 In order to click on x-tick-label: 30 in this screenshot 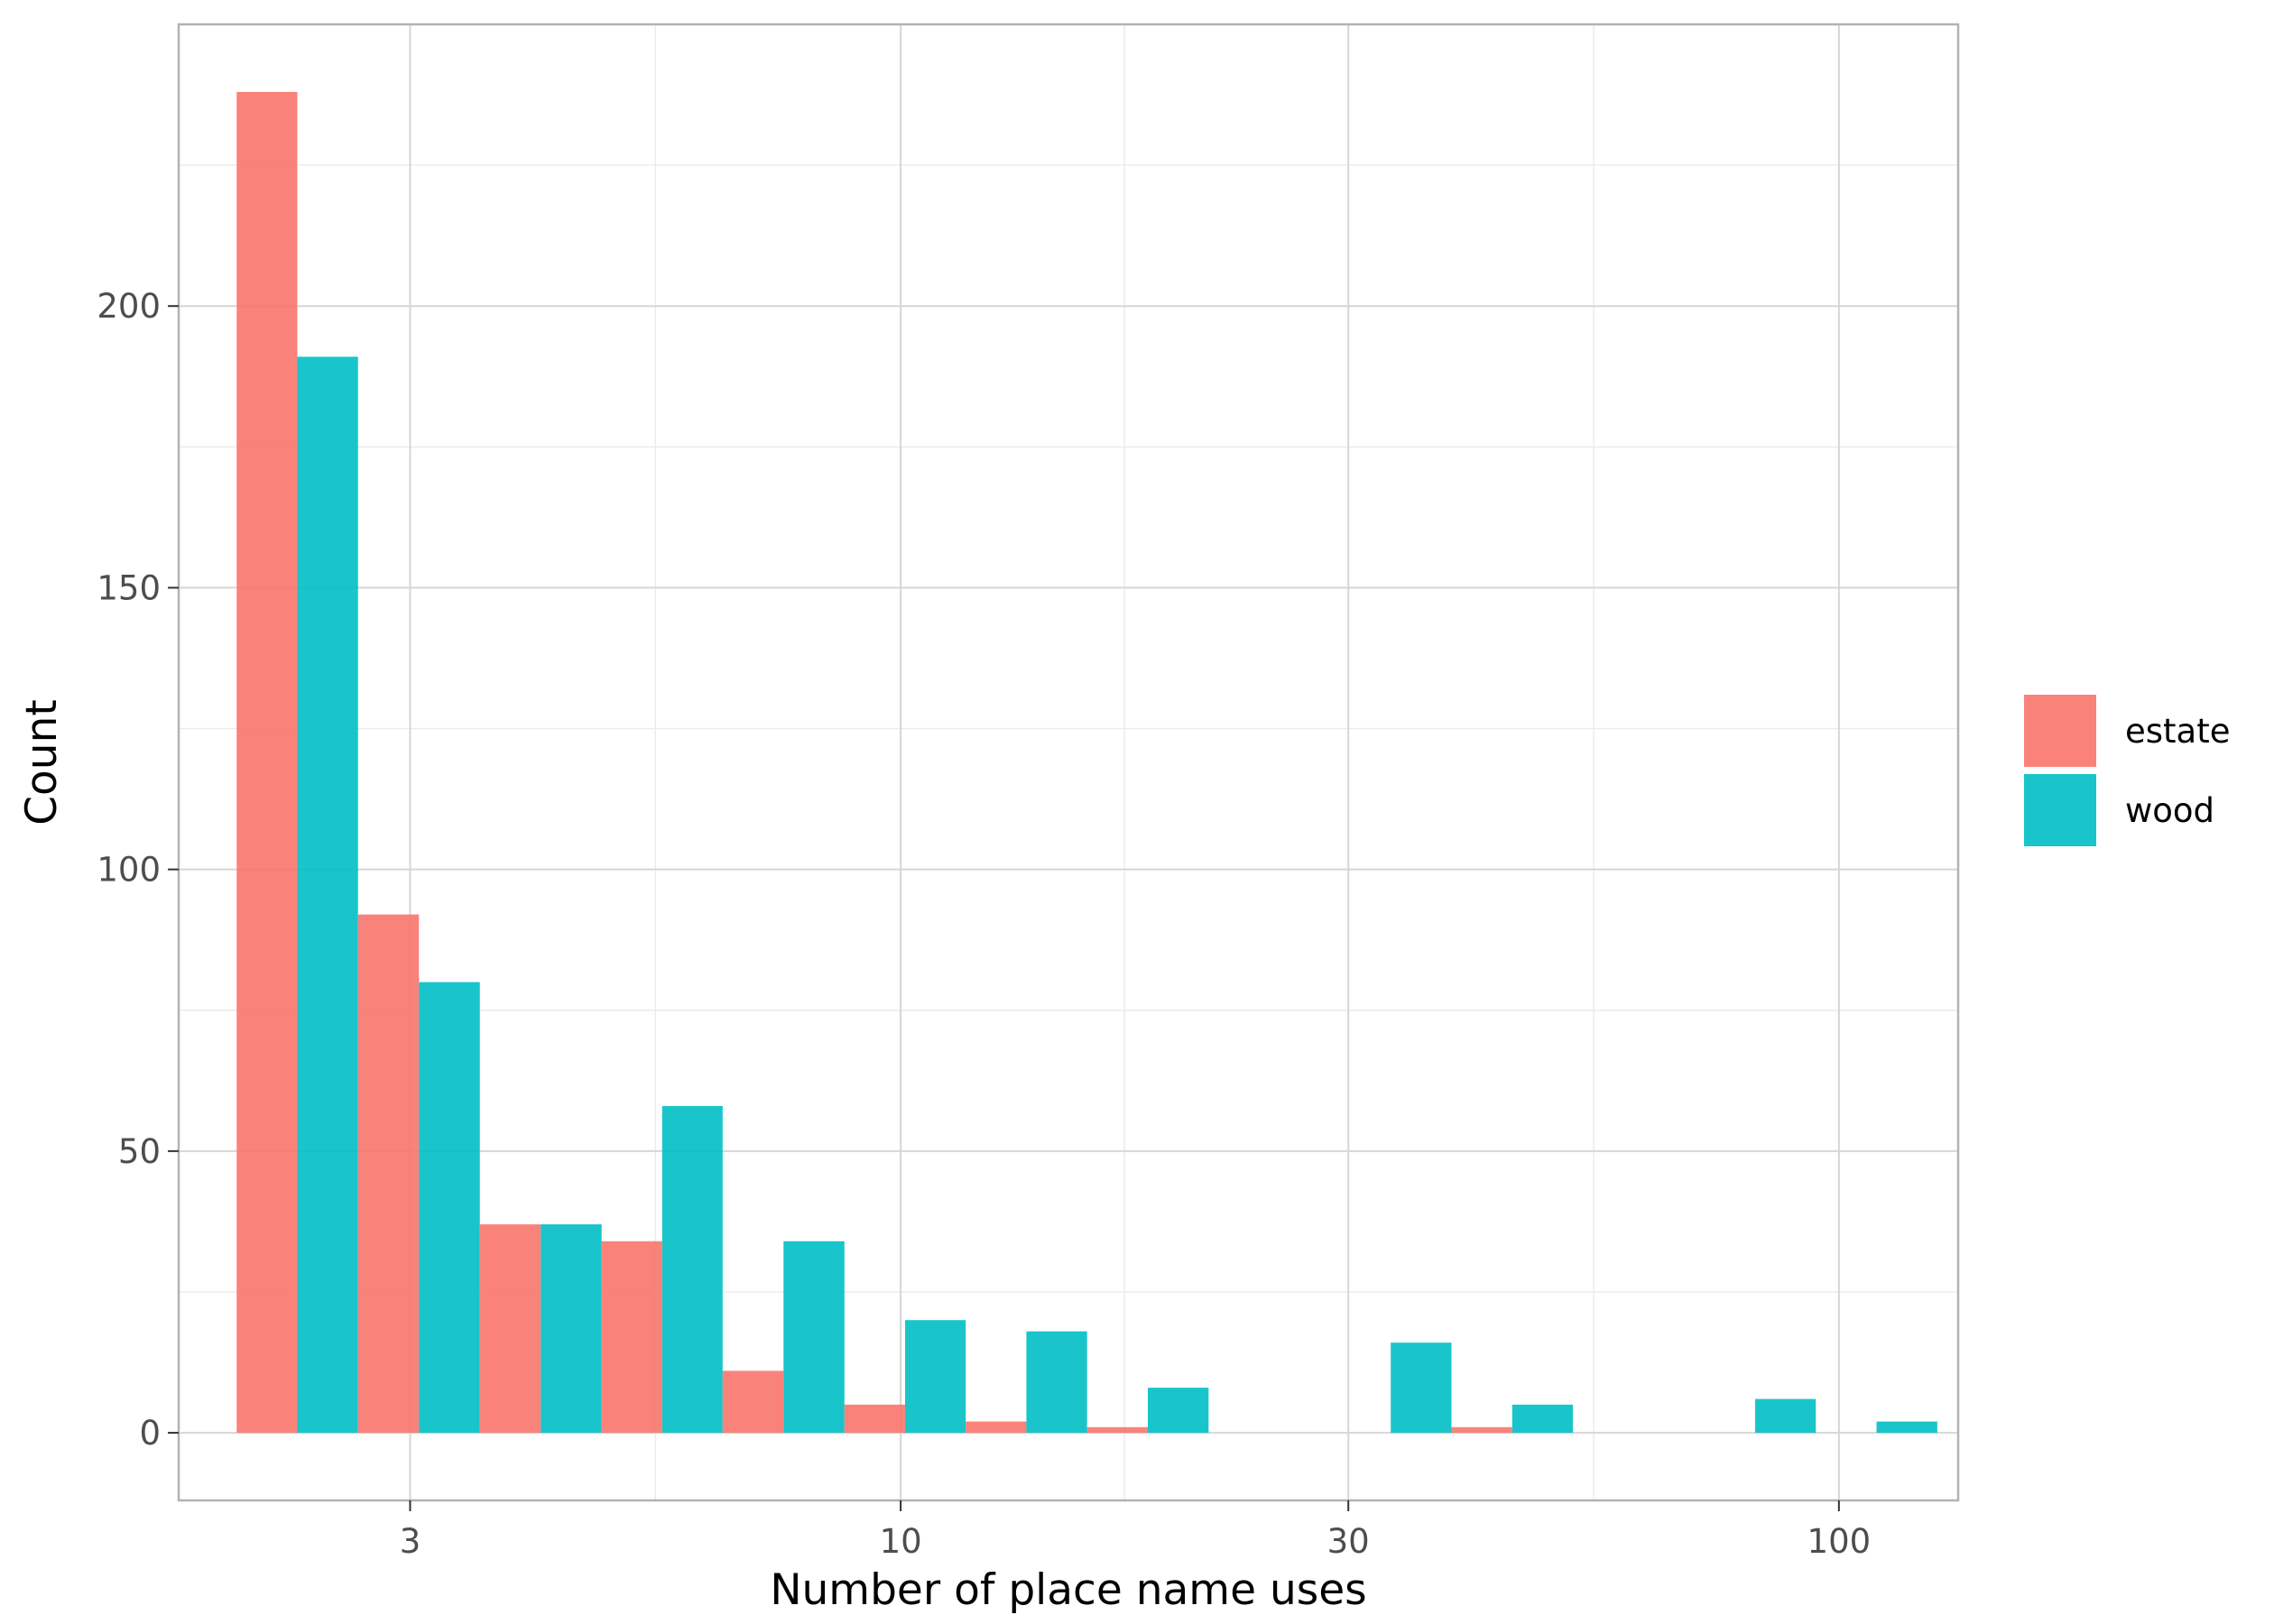, I will do `click(1349, 1542)`.